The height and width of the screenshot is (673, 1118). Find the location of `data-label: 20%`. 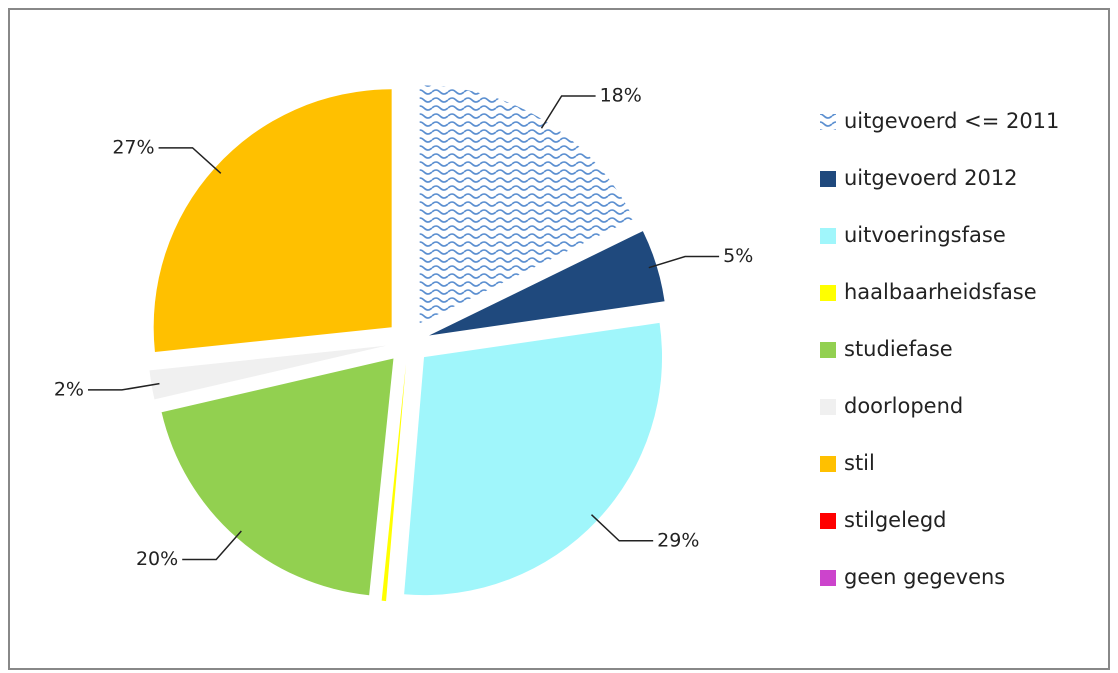

data-label: 20% is located at coordinates (157, 559).